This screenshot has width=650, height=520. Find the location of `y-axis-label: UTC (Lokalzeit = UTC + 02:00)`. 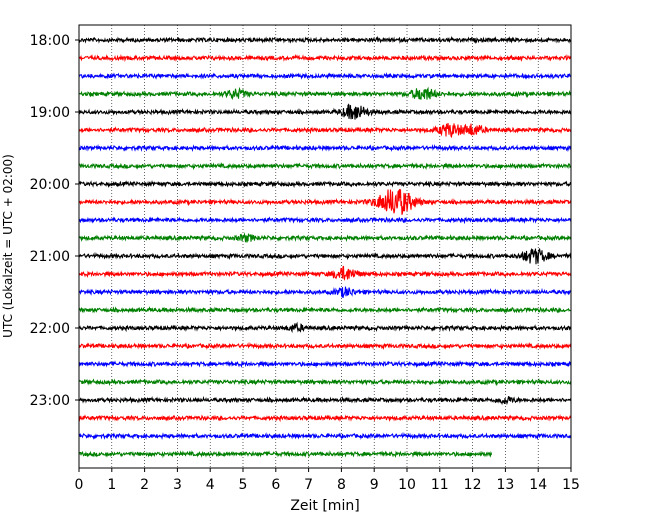

y-axis-label: UTC (Lokalzeit = UTC + 02:00) is located at coordinates (8, 246).